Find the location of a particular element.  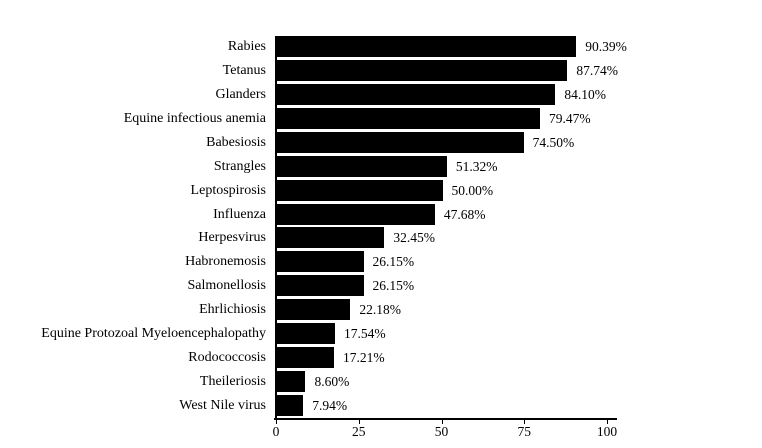

category-label: Tetanus is located at coordinates (244, 71).